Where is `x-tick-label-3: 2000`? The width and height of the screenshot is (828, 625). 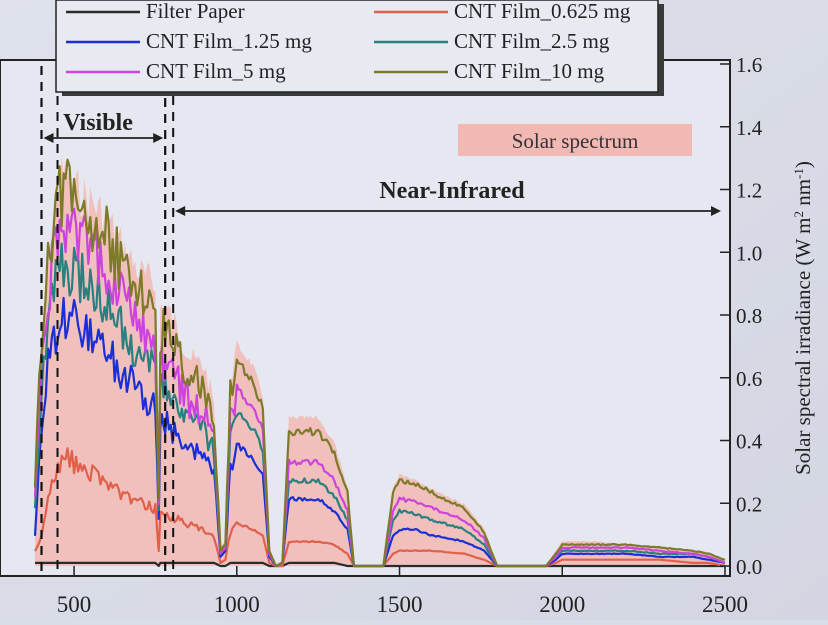 x-tick-label-3: 2000 is located at coordinates (562, 604).